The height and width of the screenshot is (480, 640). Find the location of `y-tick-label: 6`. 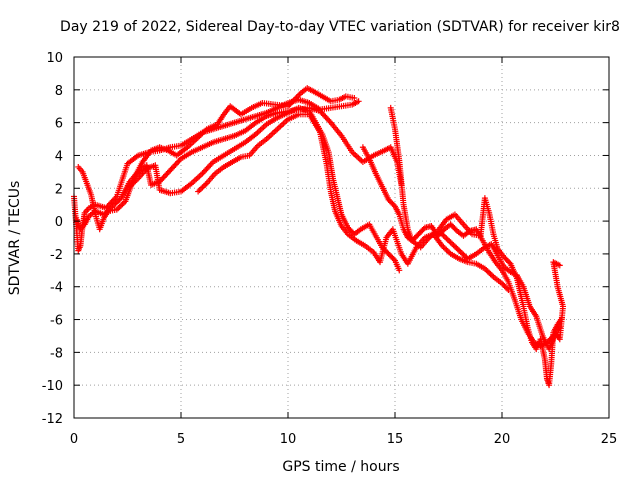

y-tick-label: 6 is located at coordinates (59, 124).